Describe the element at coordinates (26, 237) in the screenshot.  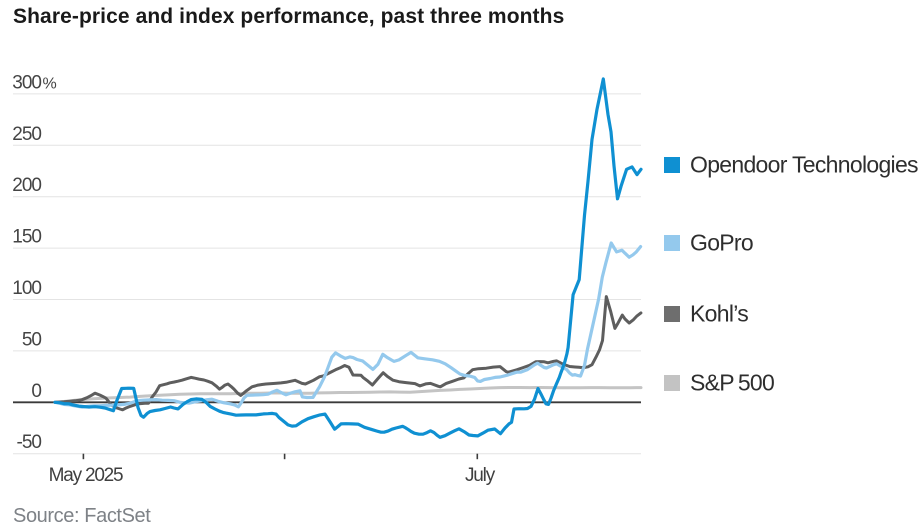
I see `svg-text: 150` at that location.